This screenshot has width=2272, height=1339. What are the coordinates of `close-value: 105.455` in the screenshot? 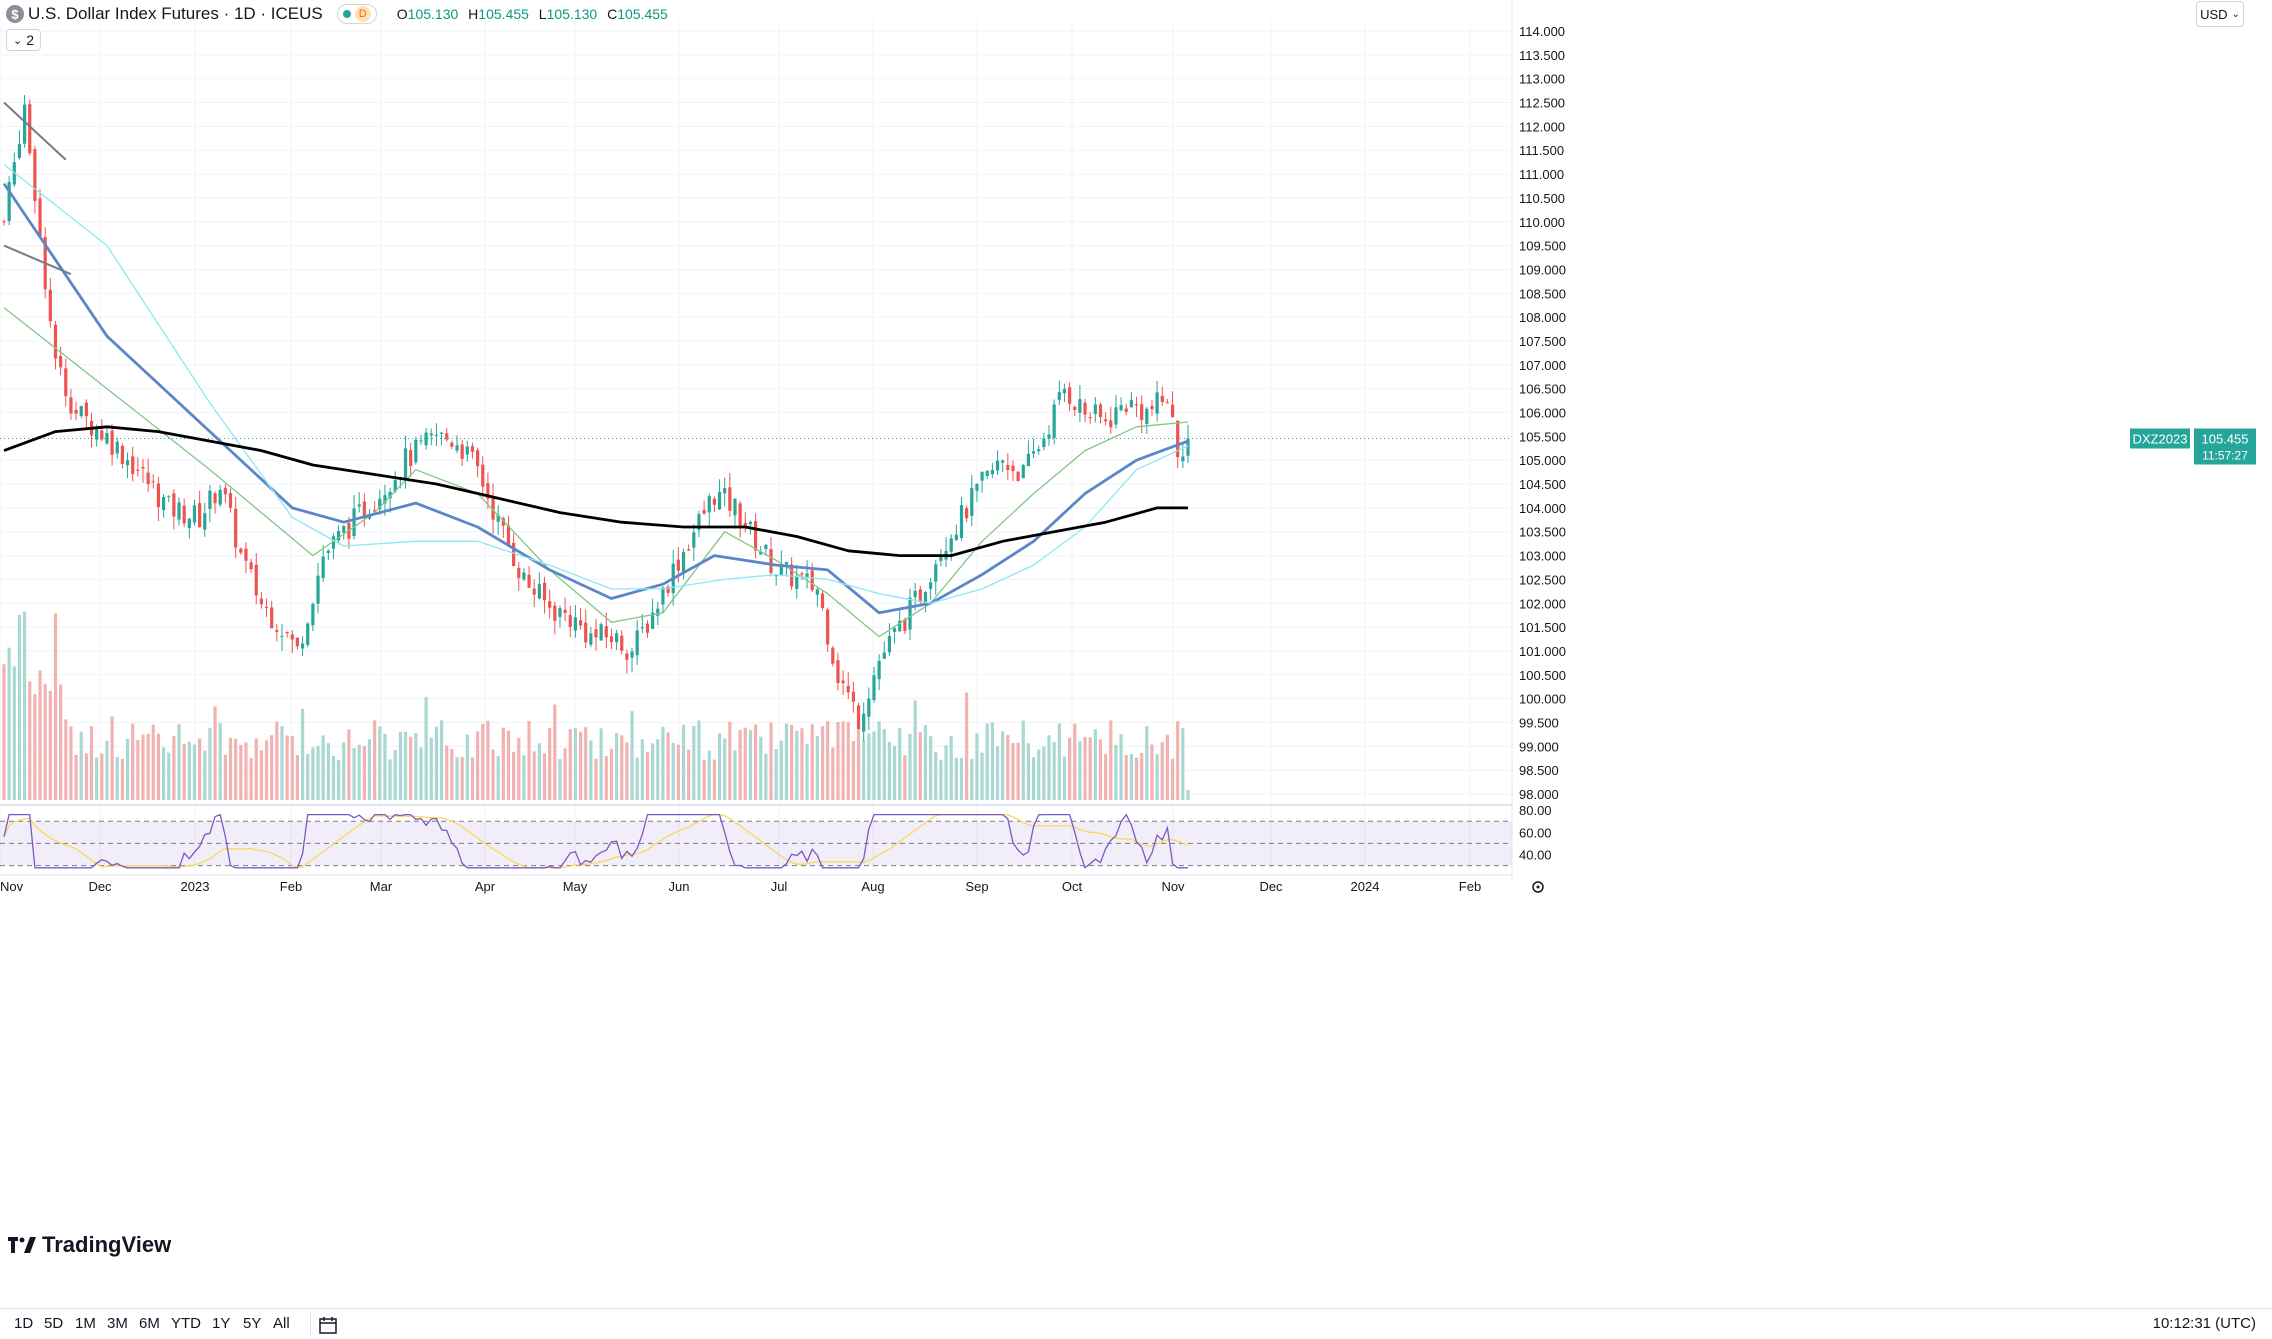 It's located at (642, 14).